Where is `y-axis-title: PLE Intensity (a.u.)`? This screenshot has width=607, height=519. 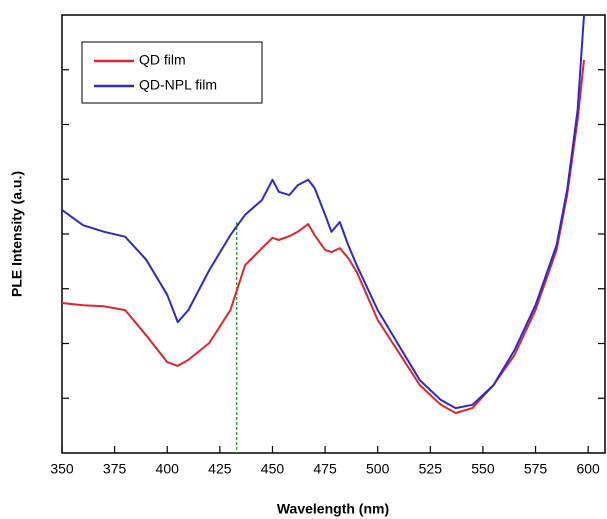
y-axis-title: PLE Intensity (a.u.) is located at coordinates (17, 234).